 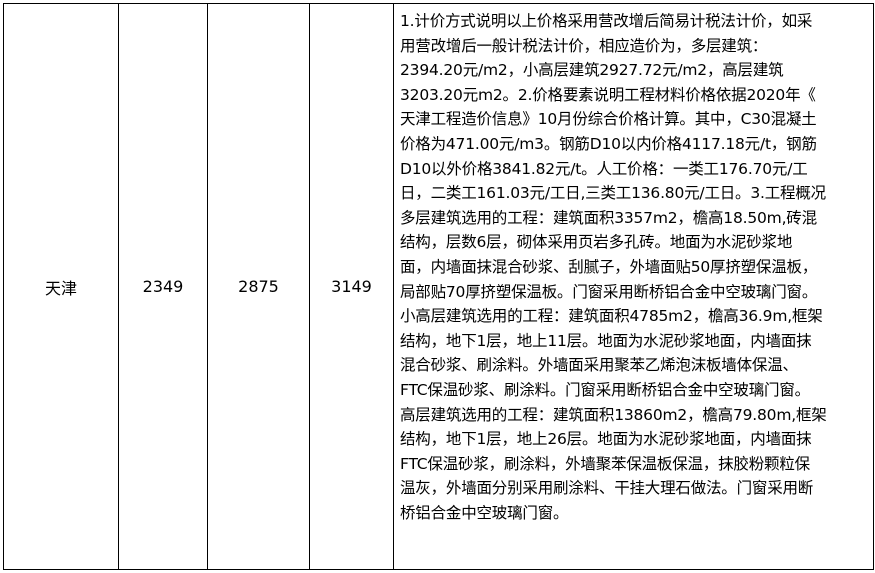 I want to click on description-line: 面，内墙面抹混合砂浆、刮腻子，外墙面贴50厚挤塑保温板，, so click(x=609, y=266).